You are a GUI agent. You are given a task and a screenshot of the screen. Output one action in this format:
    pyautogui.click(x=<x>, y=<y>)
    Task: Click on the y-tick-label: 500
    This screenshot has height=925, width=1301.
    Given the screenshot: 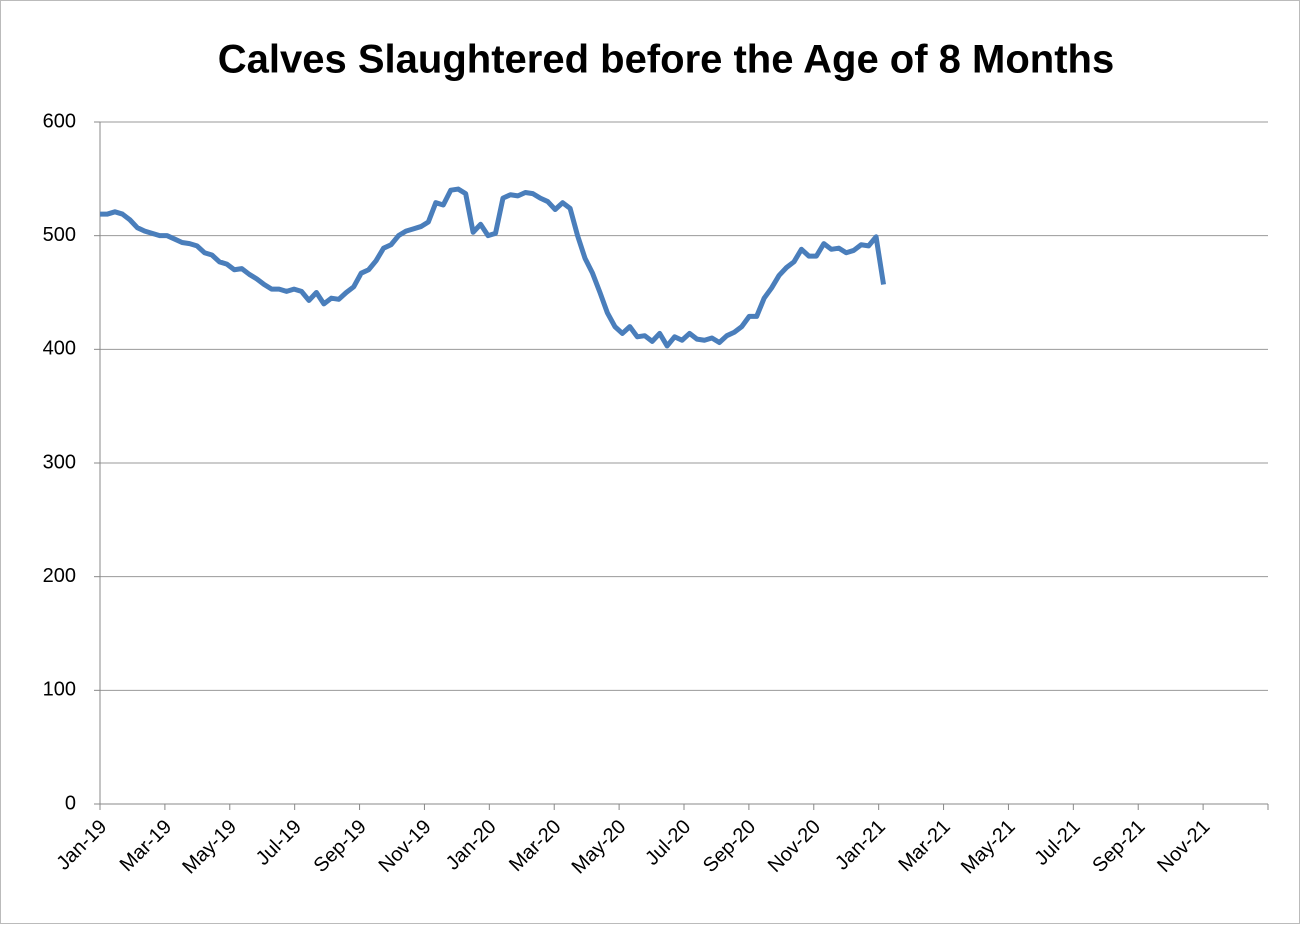 What is the action you would take?
    pyautogui.click(x=59, y=235)
    